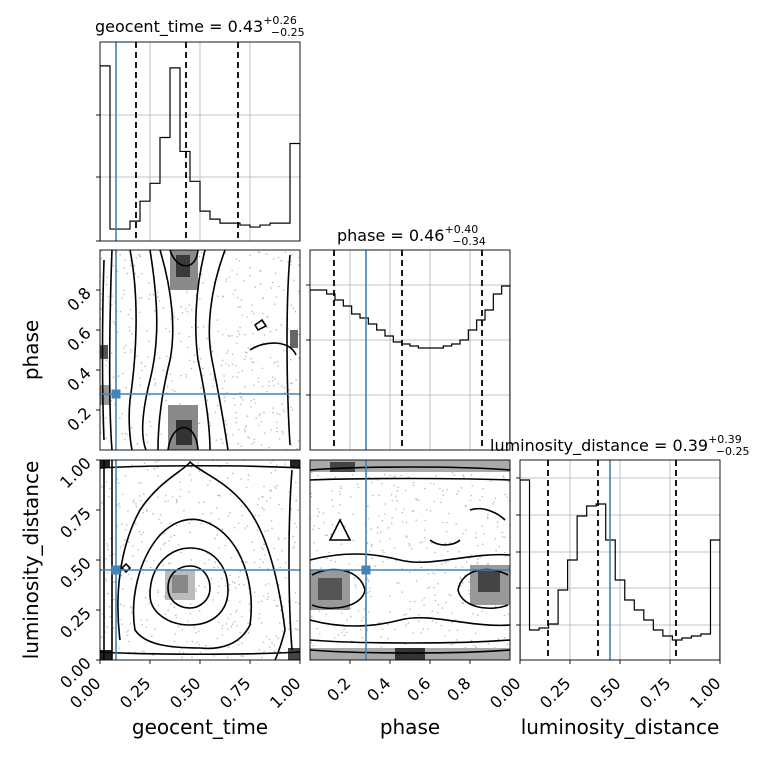 This screenshot has height=760, width=760. Describe the element at coordinates (116, 394) in the screenshot. I see `truth-marker` at that location.